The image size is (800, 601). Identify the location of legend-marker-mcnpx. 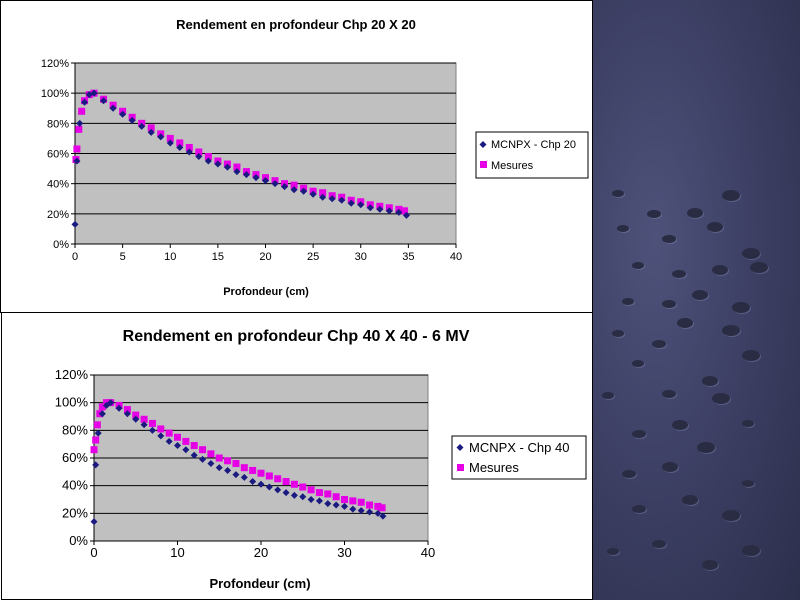
(460, 447).